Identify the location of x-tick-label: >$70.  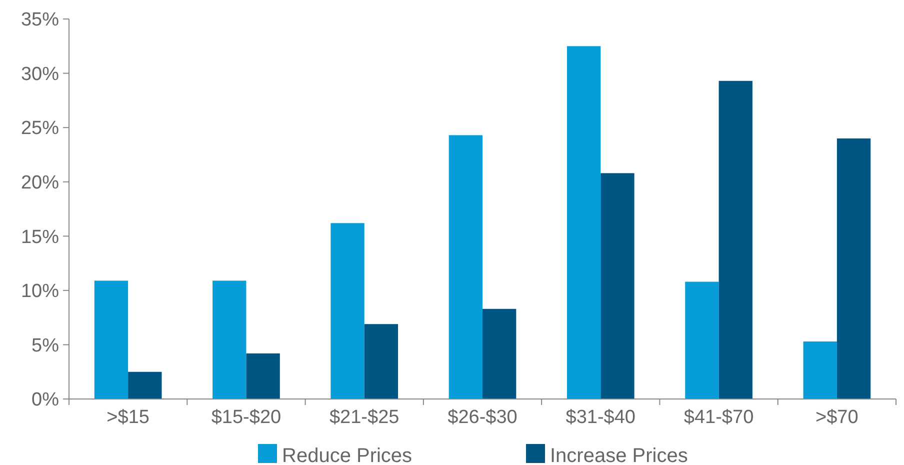
(837, 417).